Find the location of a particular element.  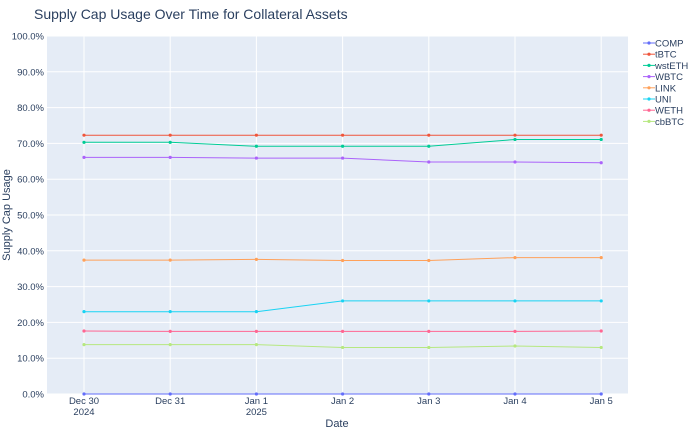

legend-item-wsteth: wstETH is located at coordinates (665, 66).